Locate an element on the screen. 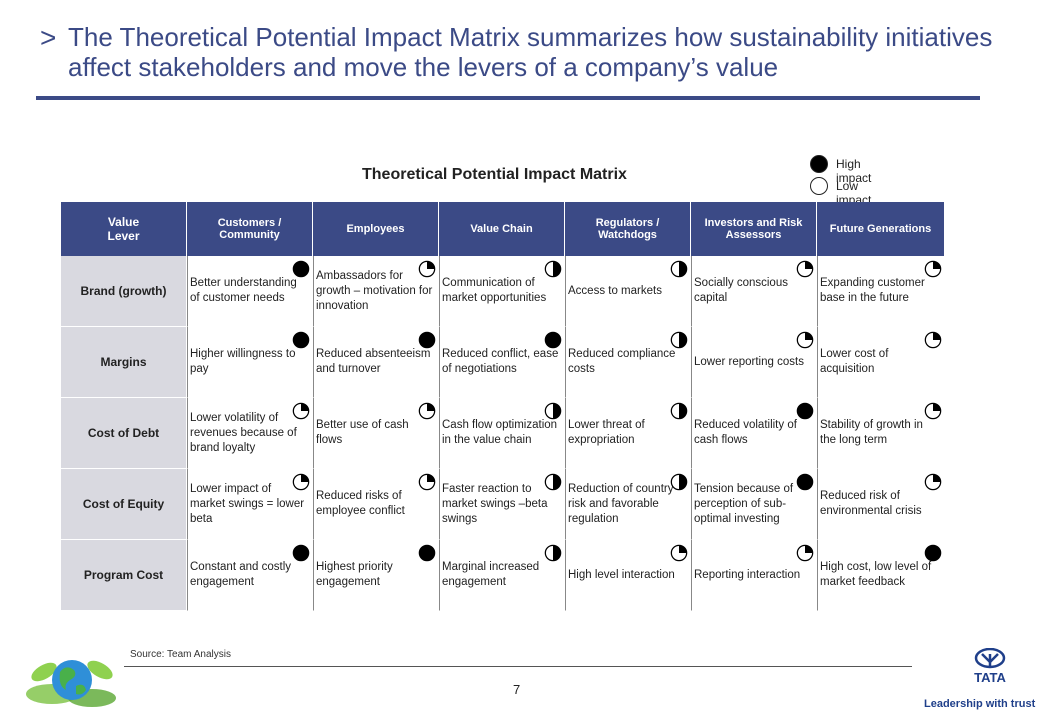 Image resolution: width=1040 pixels, height=720 pixels. footer-divider is located at coordinates (518, 666).